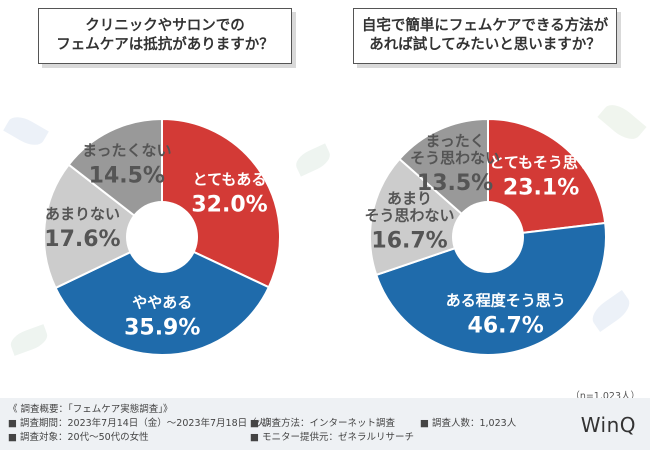 The height and width of the screenshot is (450, 650). I want to click on slice-label: まったくない, so click(126, 151).